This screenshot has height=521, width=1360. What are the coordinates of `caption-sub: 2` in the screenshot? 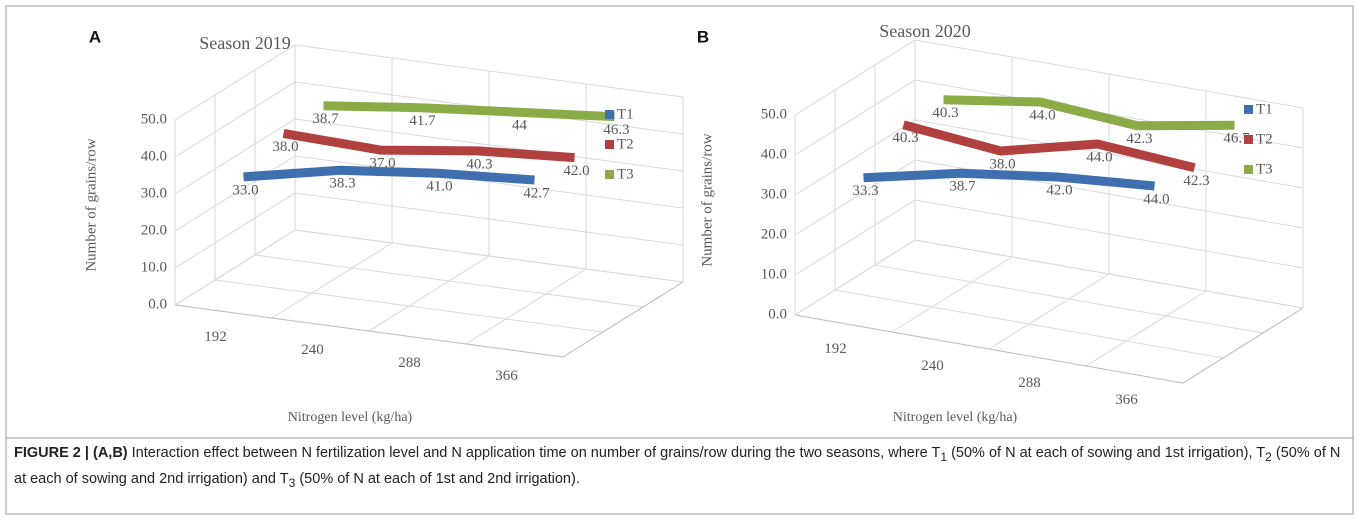 It's located at (1268, 456).